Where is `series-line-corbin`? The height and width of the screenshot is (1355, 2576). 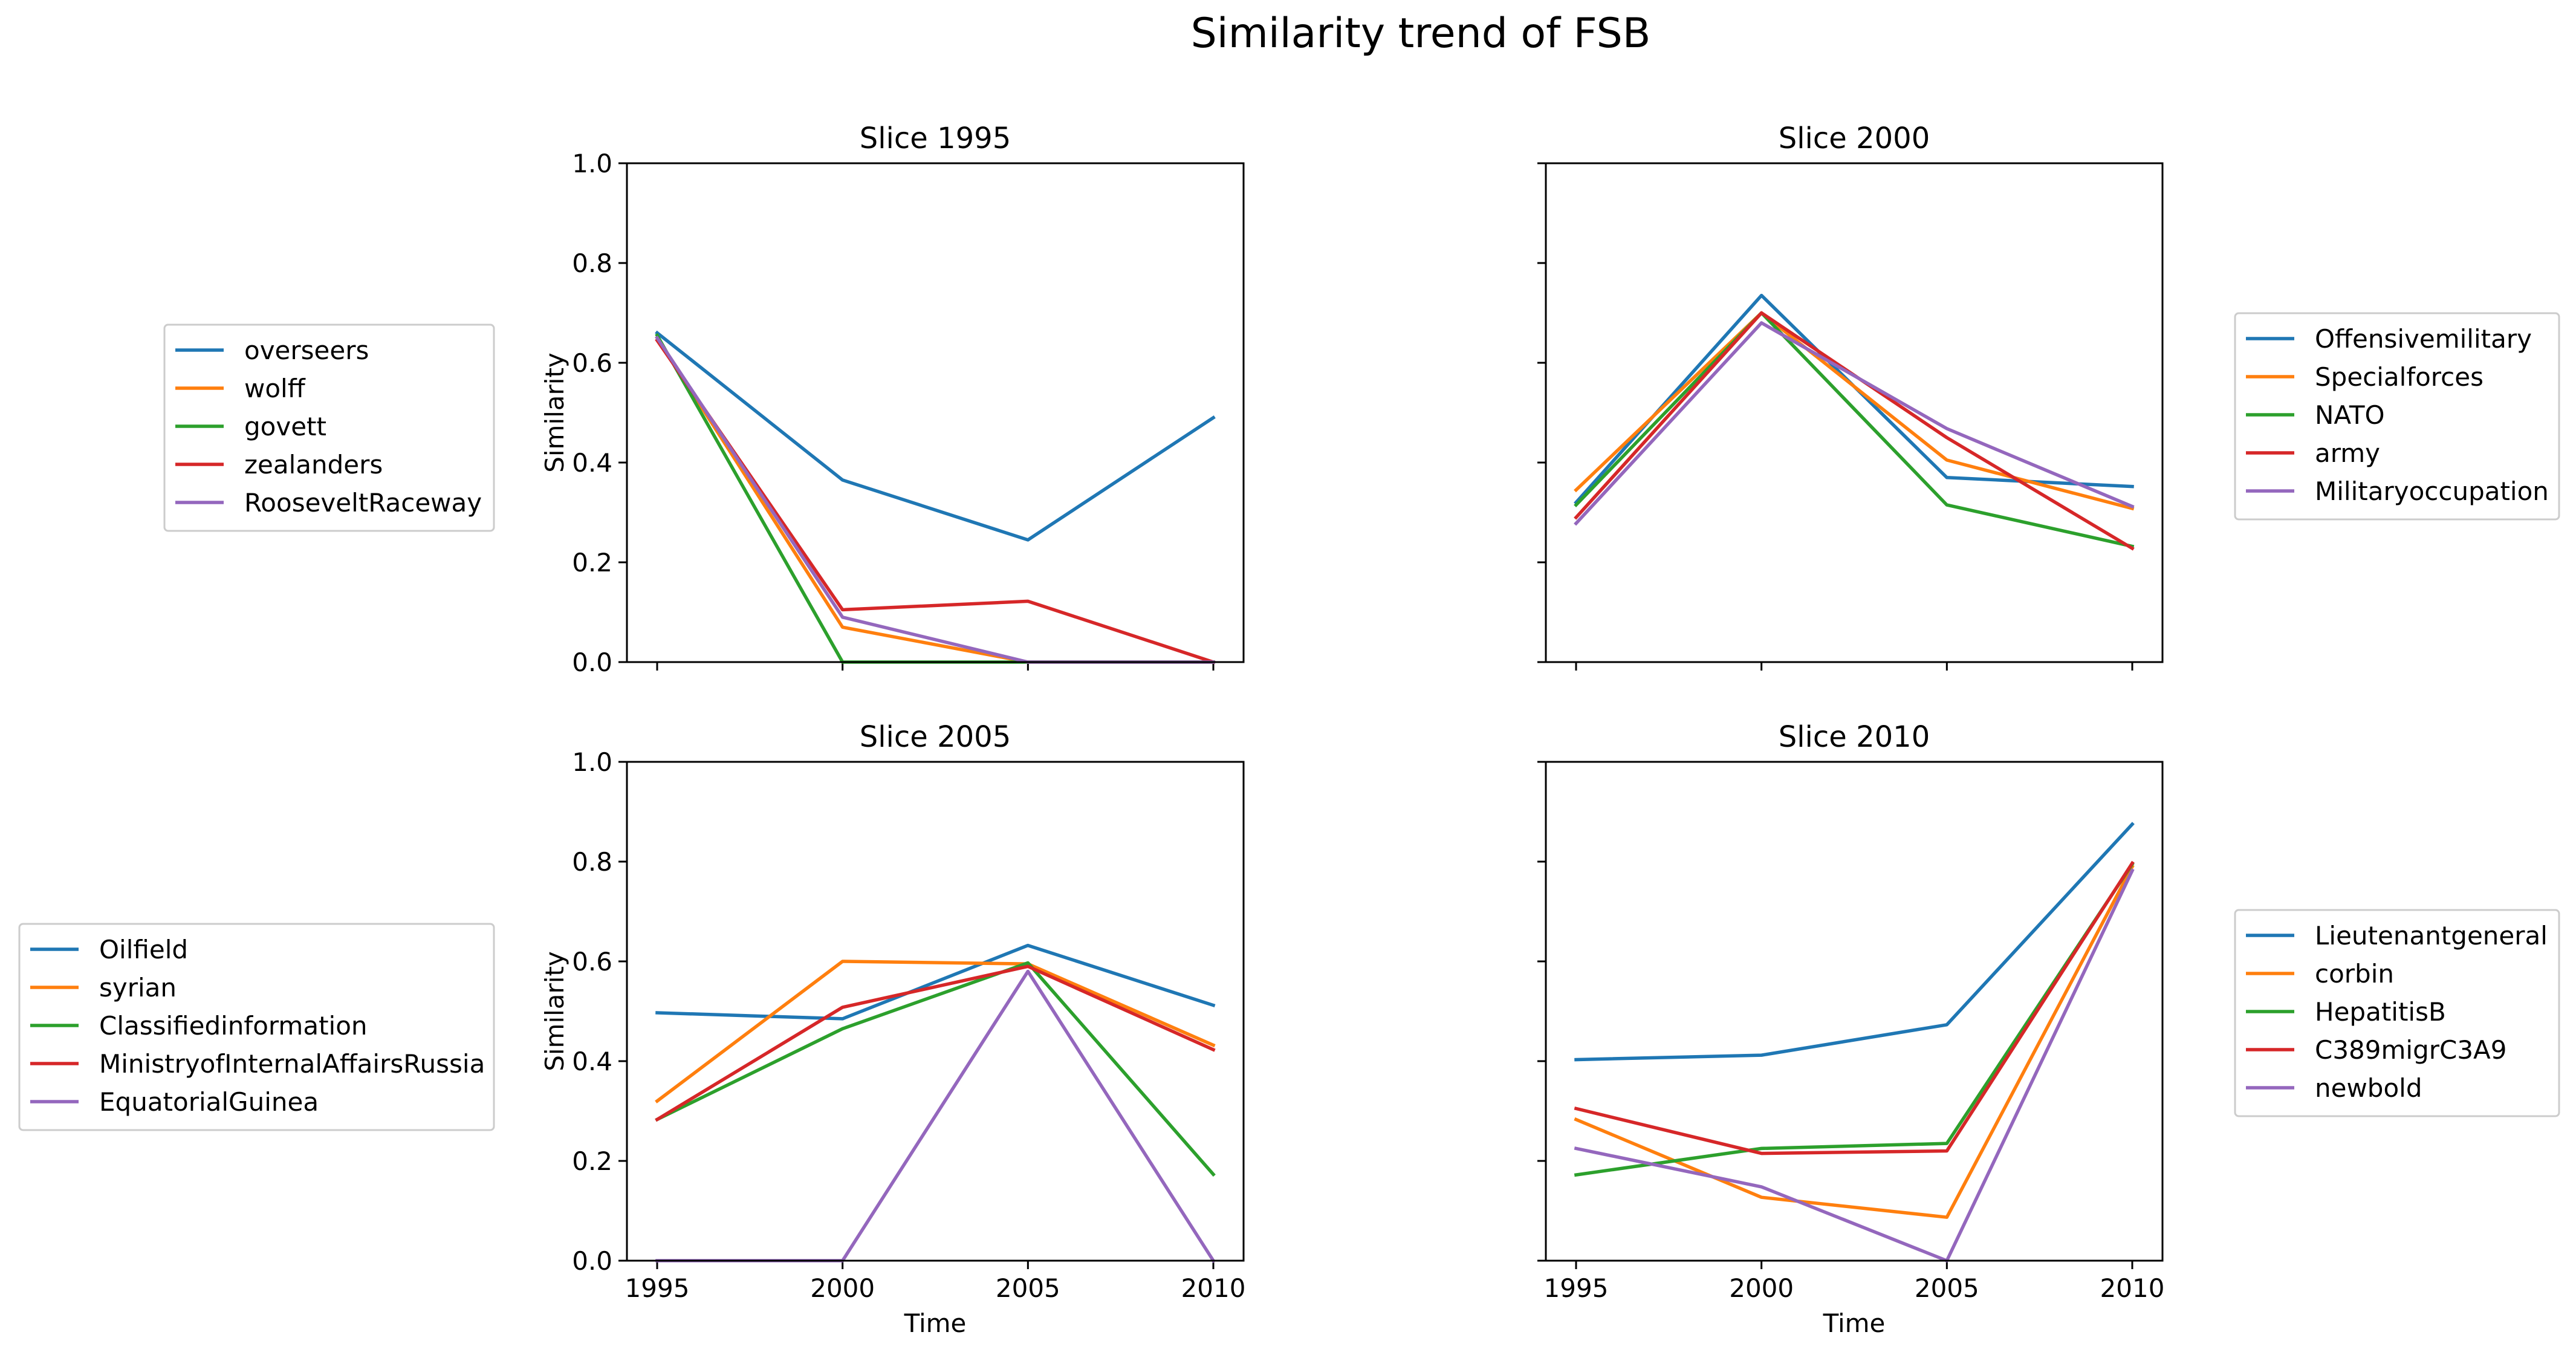 series-line-corbin is located at coordinates (1855, 1041).